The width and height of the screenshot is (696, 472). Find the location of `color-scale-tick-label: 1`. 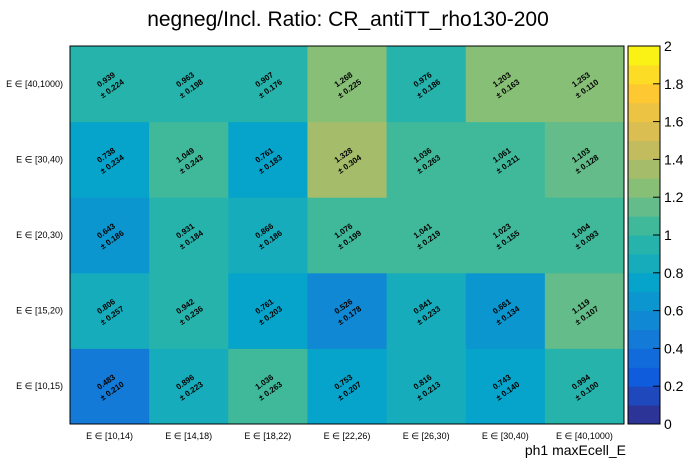

color-scale-tick-label: 1 is located at coordinates (668, 235).